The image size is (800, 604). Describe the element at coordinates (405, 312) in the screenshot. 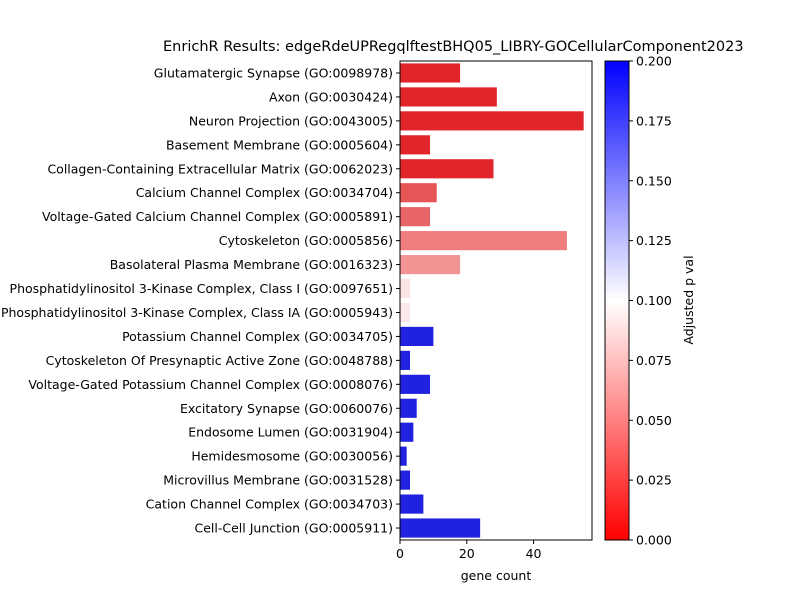

I see `bar-phosphatidylinositol-3-kinase-complex-class-ia` at that location.